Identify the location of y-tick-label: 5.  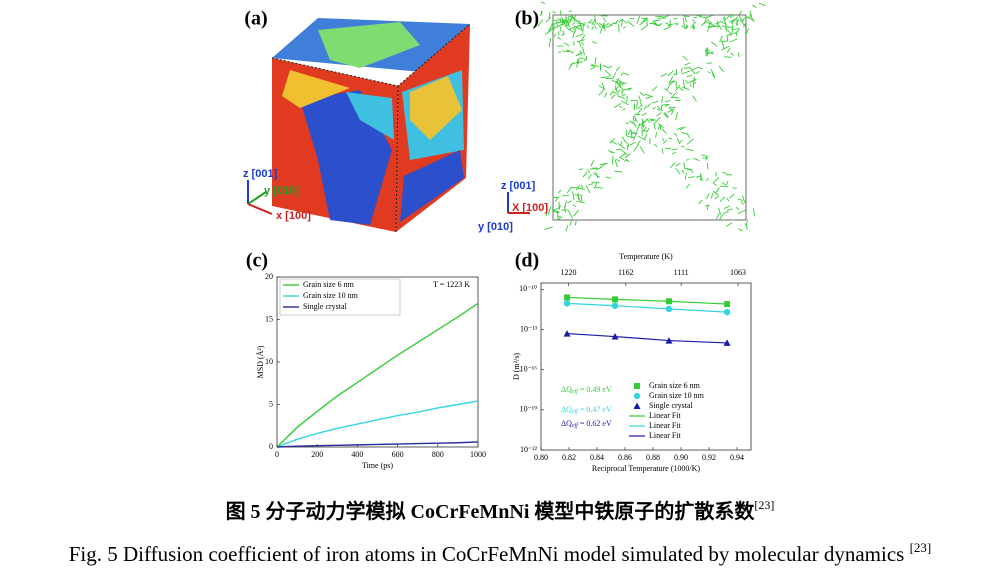
(271, 403).